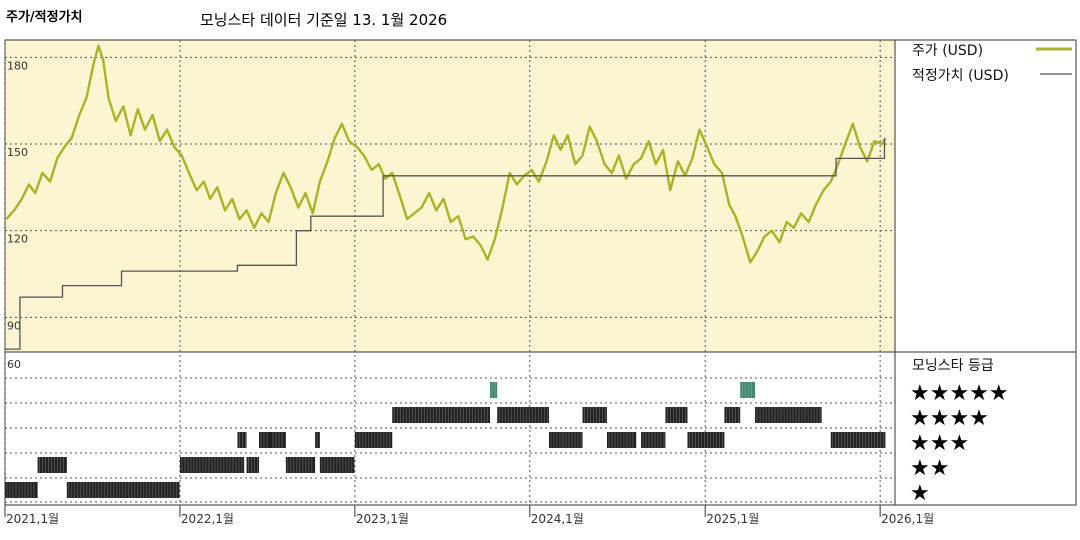 The image size is (1080, 540). What do you see at coordinates (960, 76) in the screenshot?
I see `legend-fair-value-label: 적정가치 (USD)` at bounding box center [960, 76].